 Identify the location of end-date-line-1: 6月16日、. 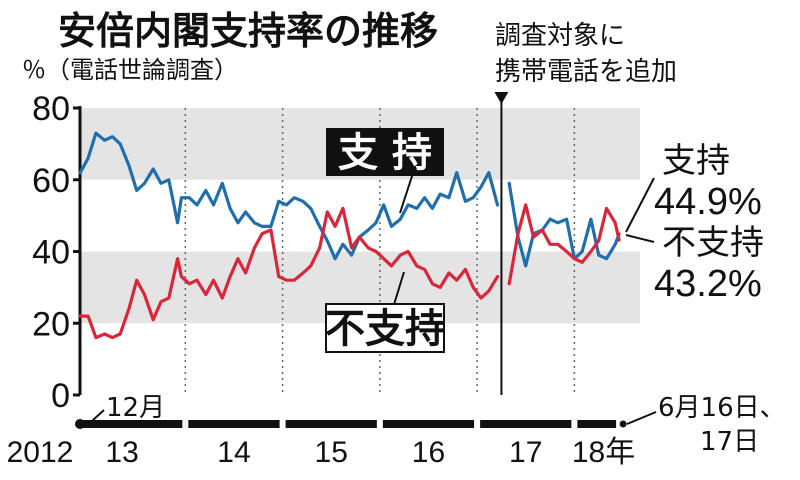
(722, 408).